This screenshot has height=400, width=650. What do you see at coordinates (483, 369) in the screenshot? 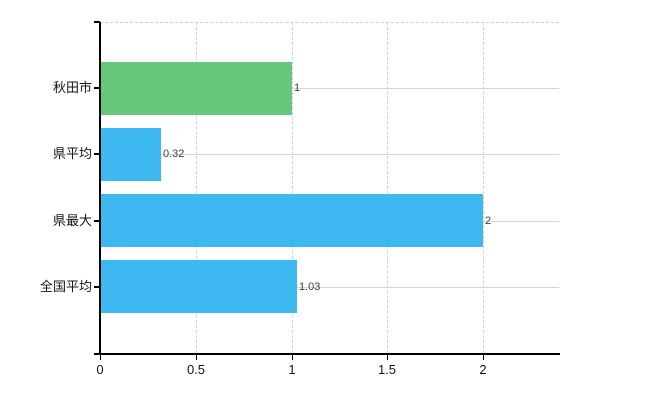
I see `x-axis-tick-label-4: 2` at bounding box center [483, 369].